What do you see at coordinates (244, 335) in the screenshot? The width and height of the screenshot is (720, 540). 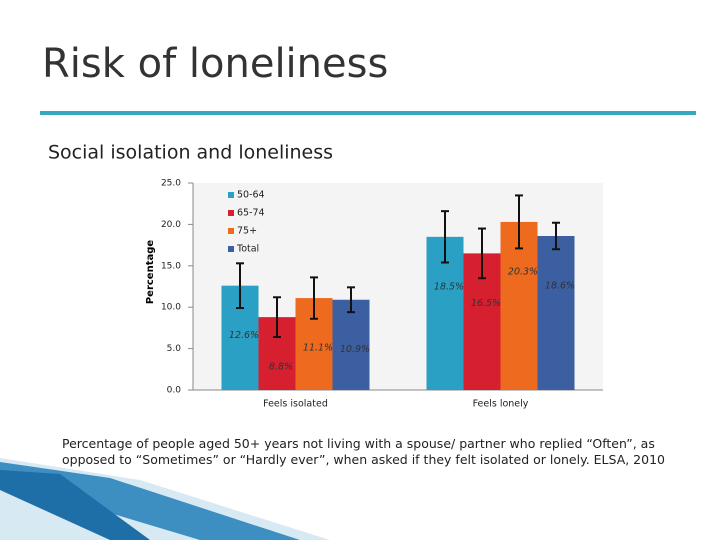 I see `value-label: 12.6%` at bounding box center [244, 335].